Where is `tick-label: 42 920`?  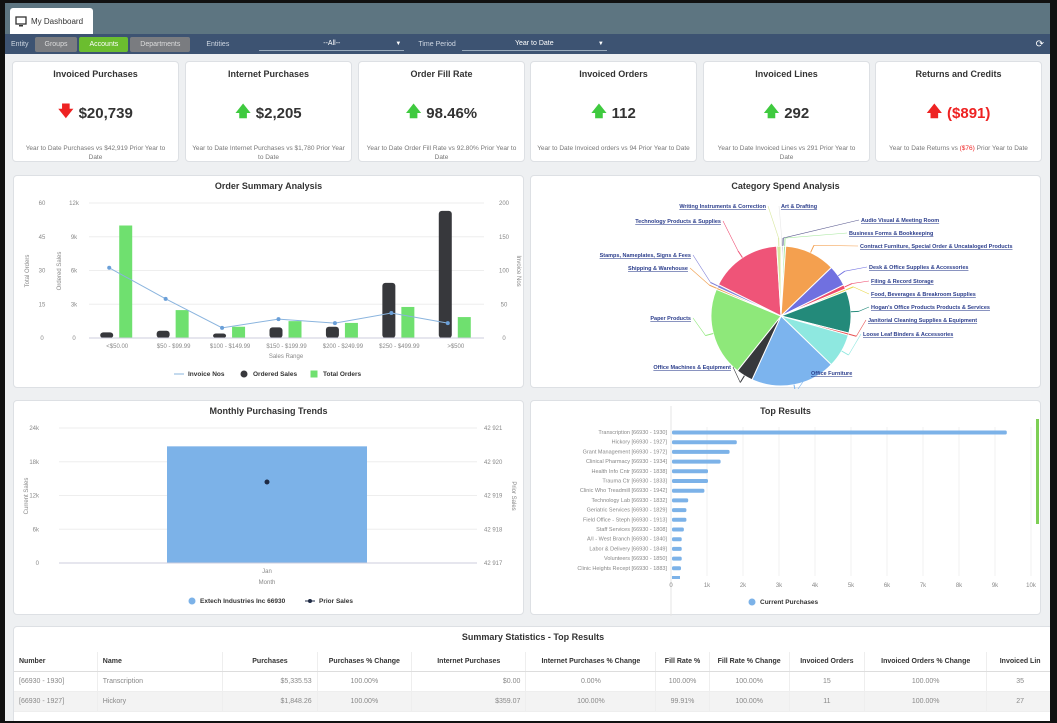 tick-label: 42 920 is located at coordinates (493, 463).